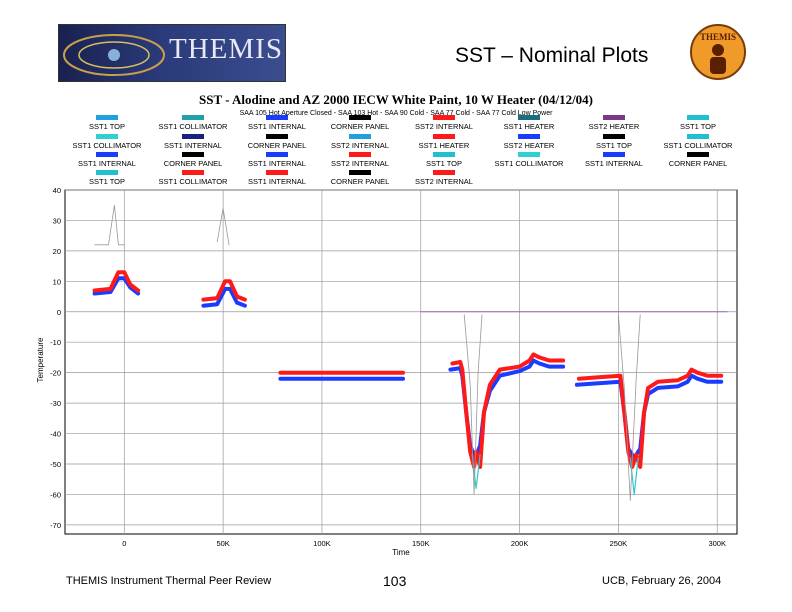 Image resolution: width=792 pixels, height=612 pixels. I want to click on y-tick-label: -50, so click(55, 464).